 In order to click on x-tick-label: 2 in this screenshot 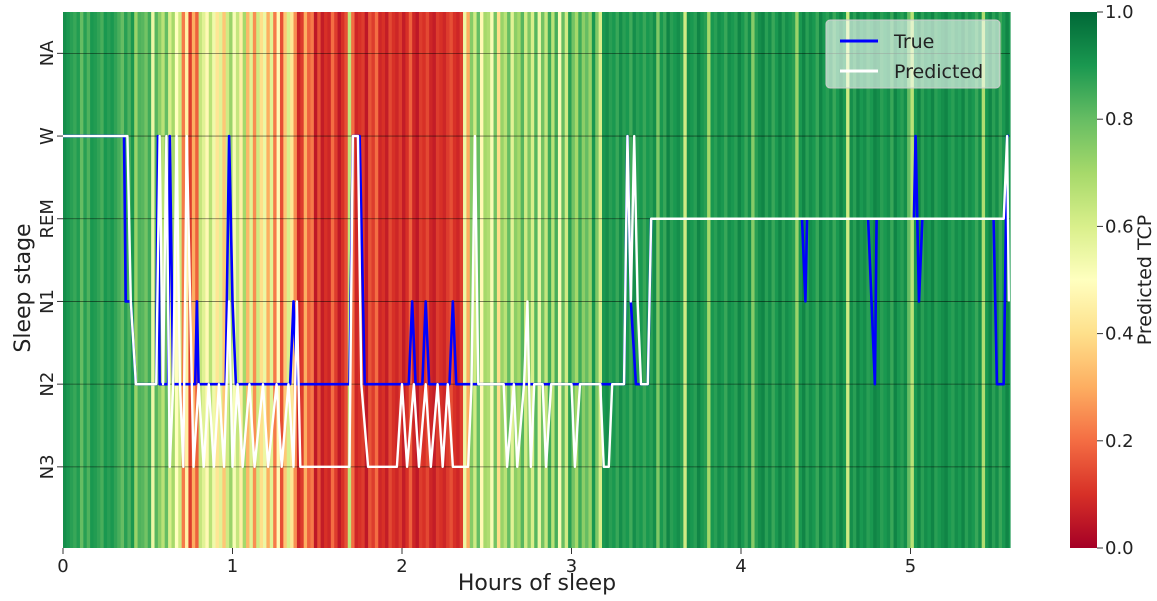, I will do `click(401, 566)`.